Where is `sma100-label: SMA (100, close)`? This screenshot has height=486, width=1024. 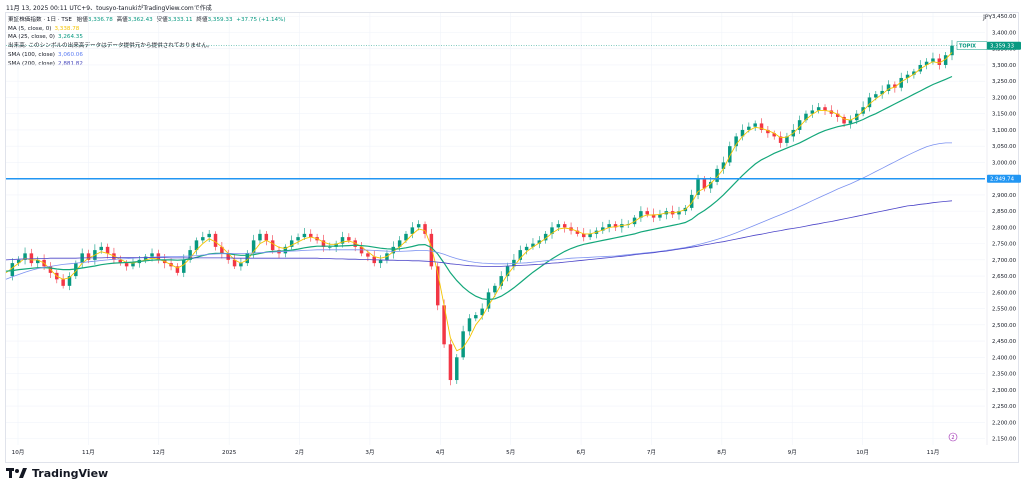 sma100-label: SMA (100, close) is located at coordinates (31, 54).